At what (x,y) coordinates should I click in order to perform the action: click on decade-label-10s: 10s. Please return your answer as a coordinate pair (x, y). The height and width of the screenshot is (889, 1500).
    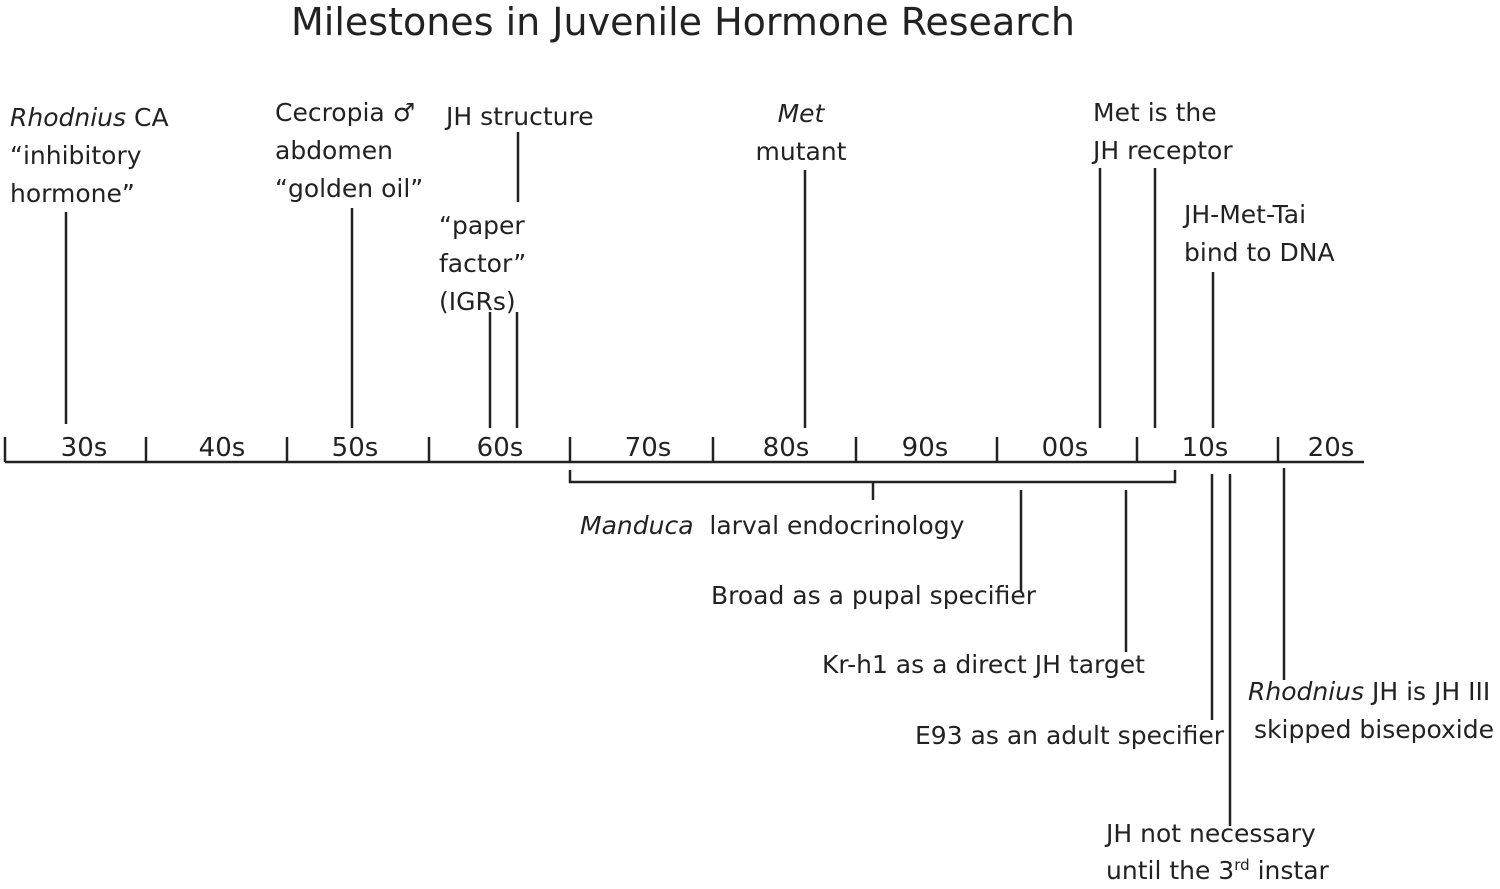
    Looking at the image, I should click on (1205, 448).